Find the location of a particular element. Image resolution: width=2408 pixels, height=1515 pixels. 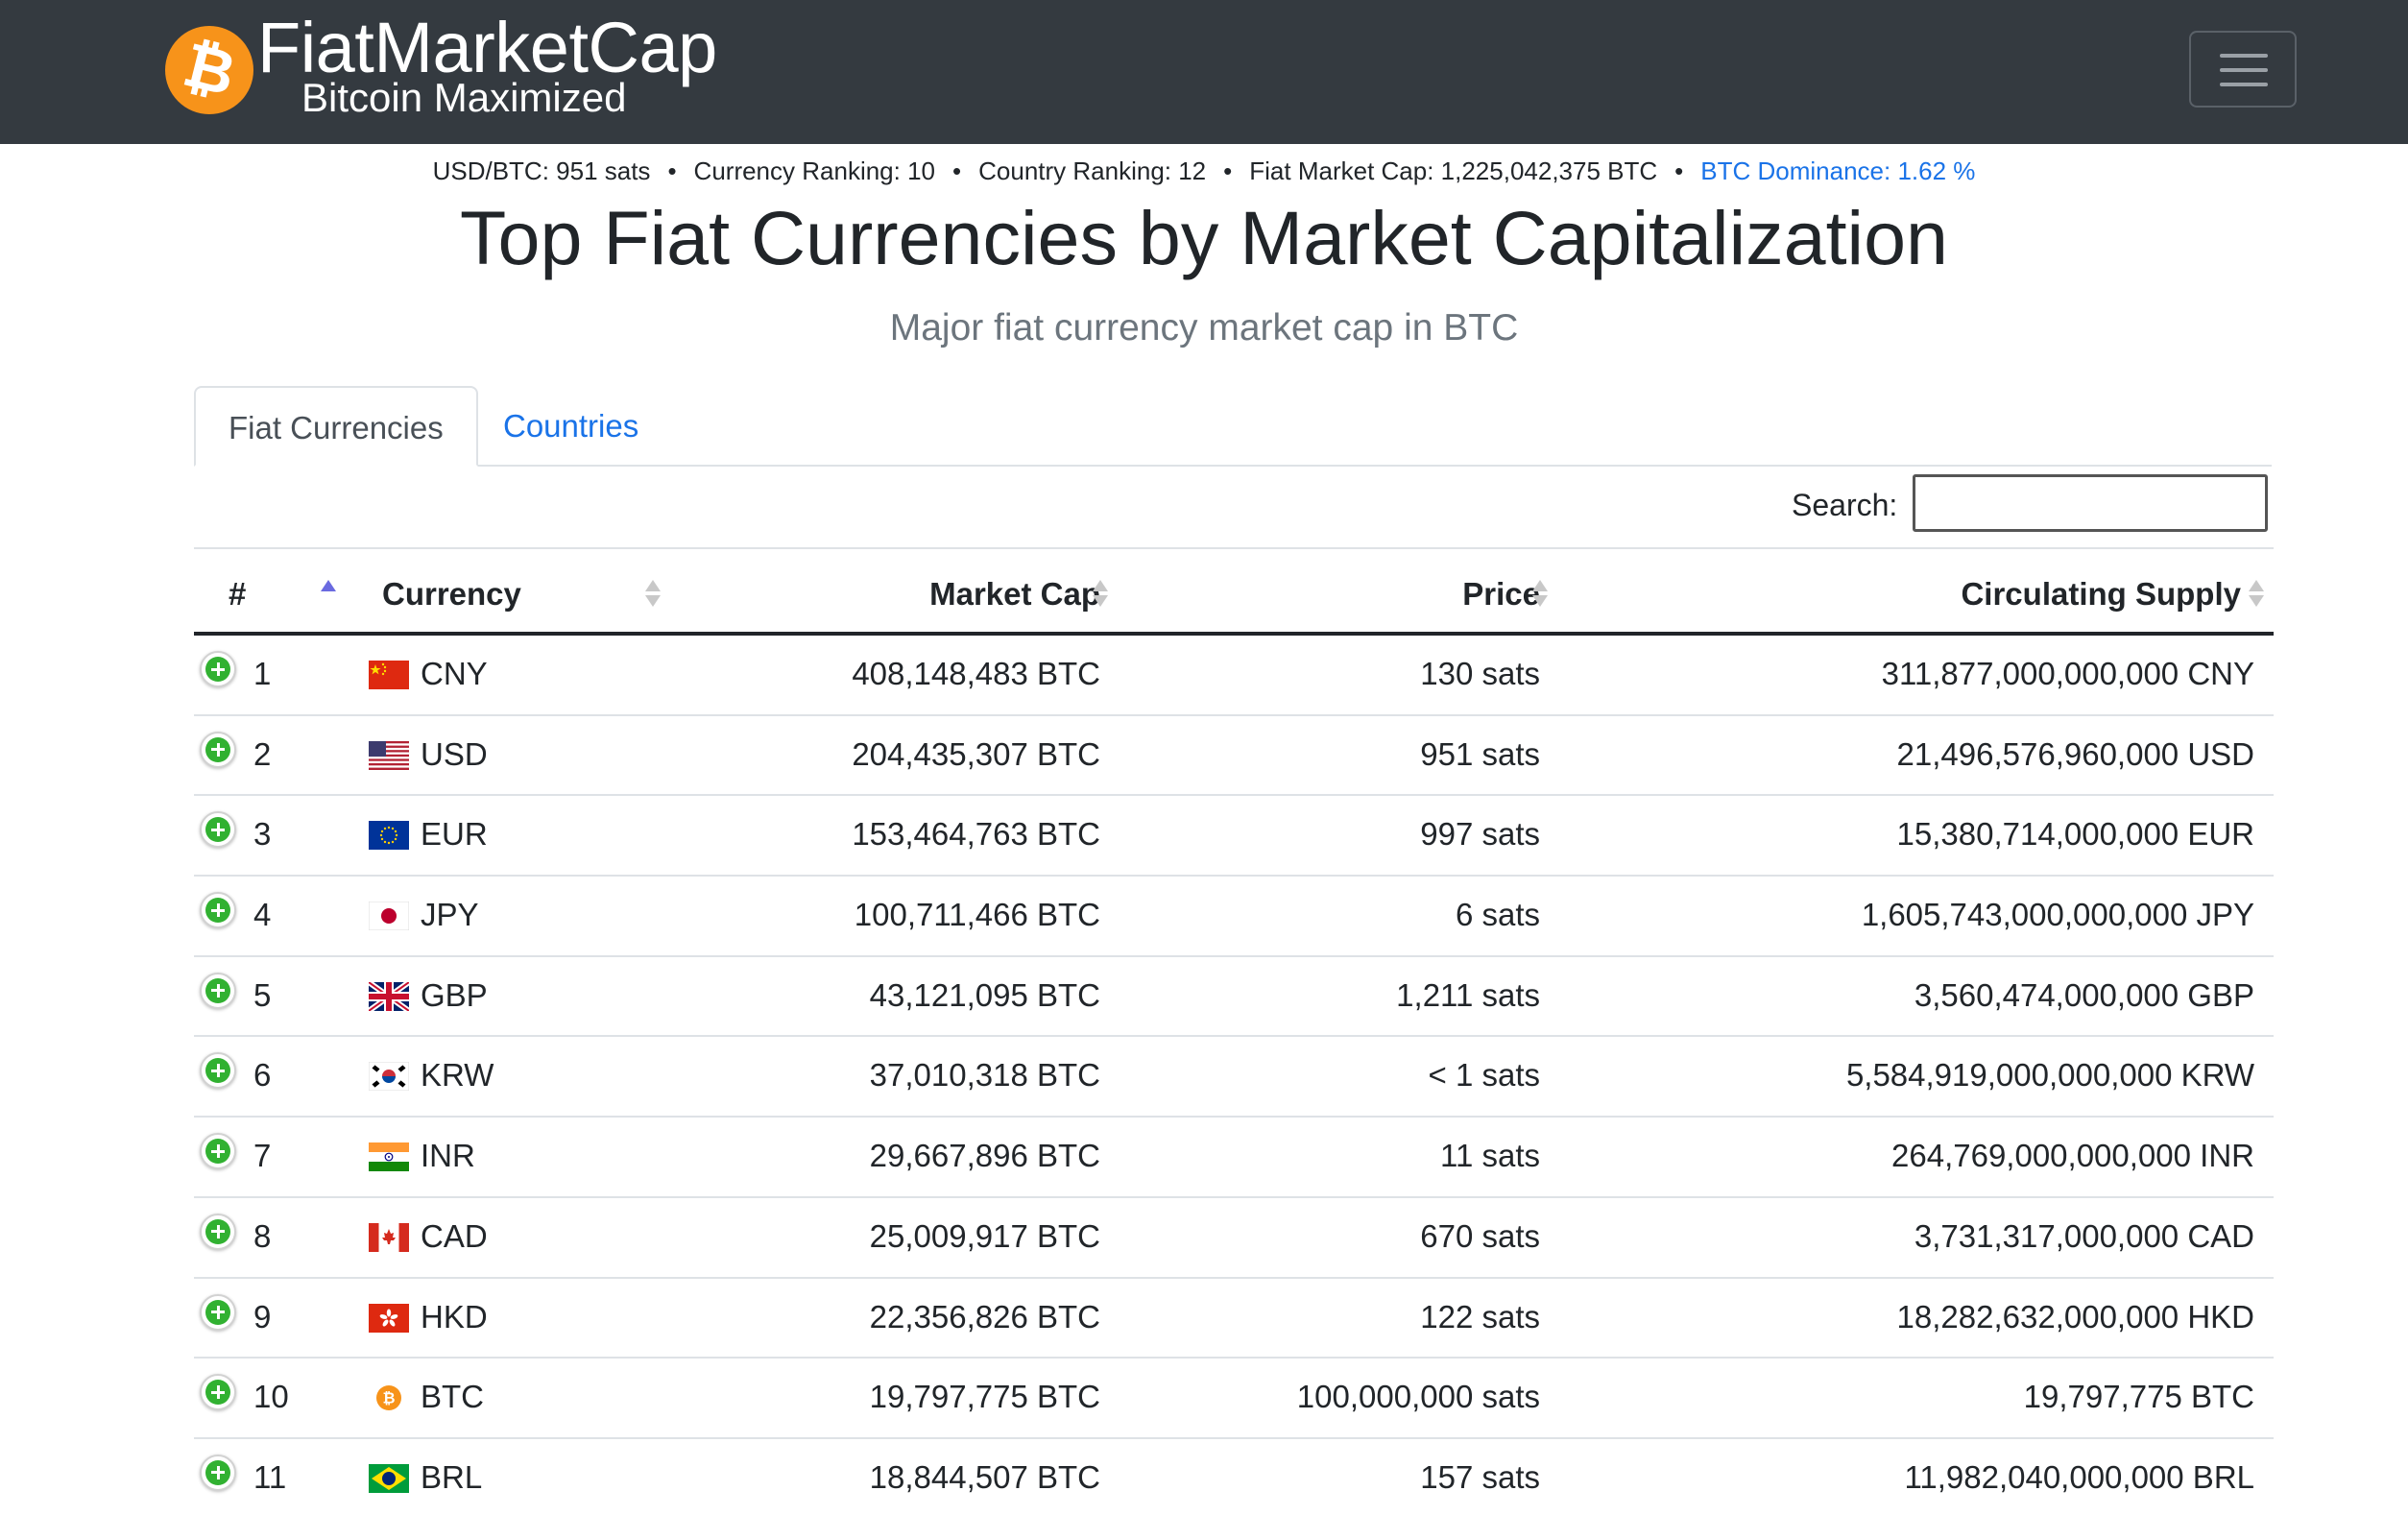

market-cap-cell: 25,009,917 BTC is located at coordinates (984, 1236).